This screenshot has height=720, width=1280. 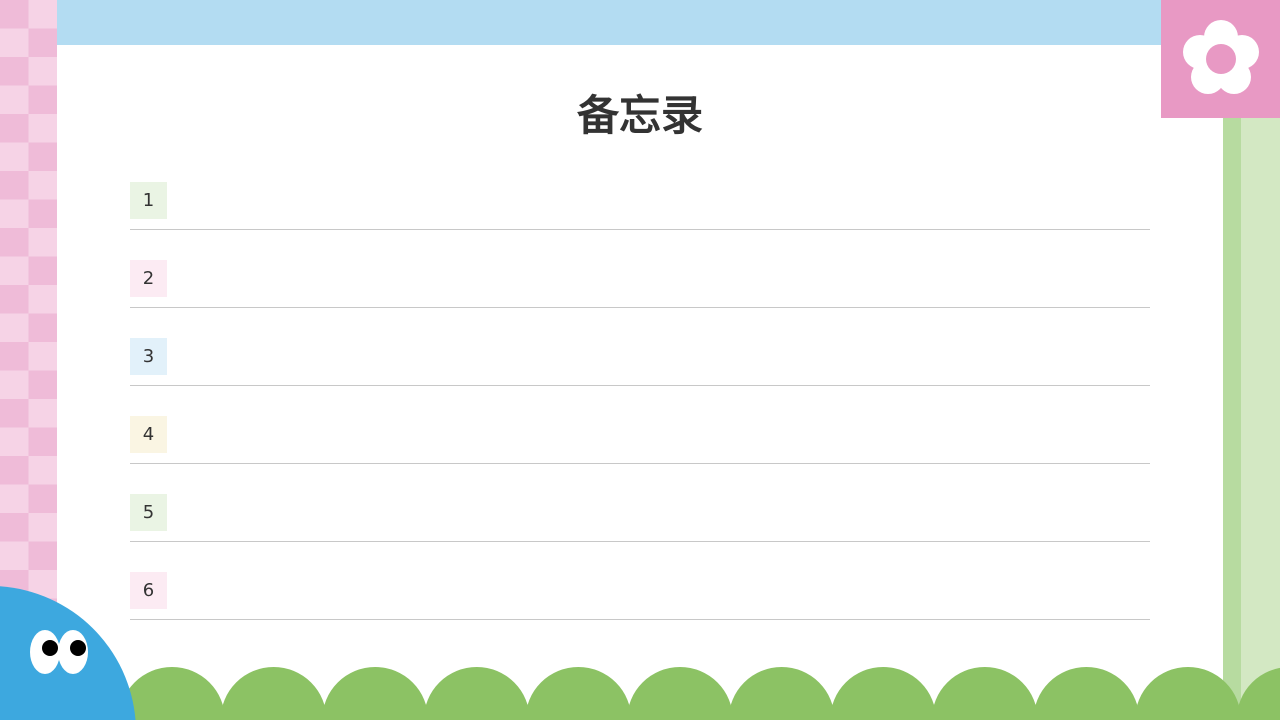 I want to click on memo-row: 6, so click(x=640, y=581).